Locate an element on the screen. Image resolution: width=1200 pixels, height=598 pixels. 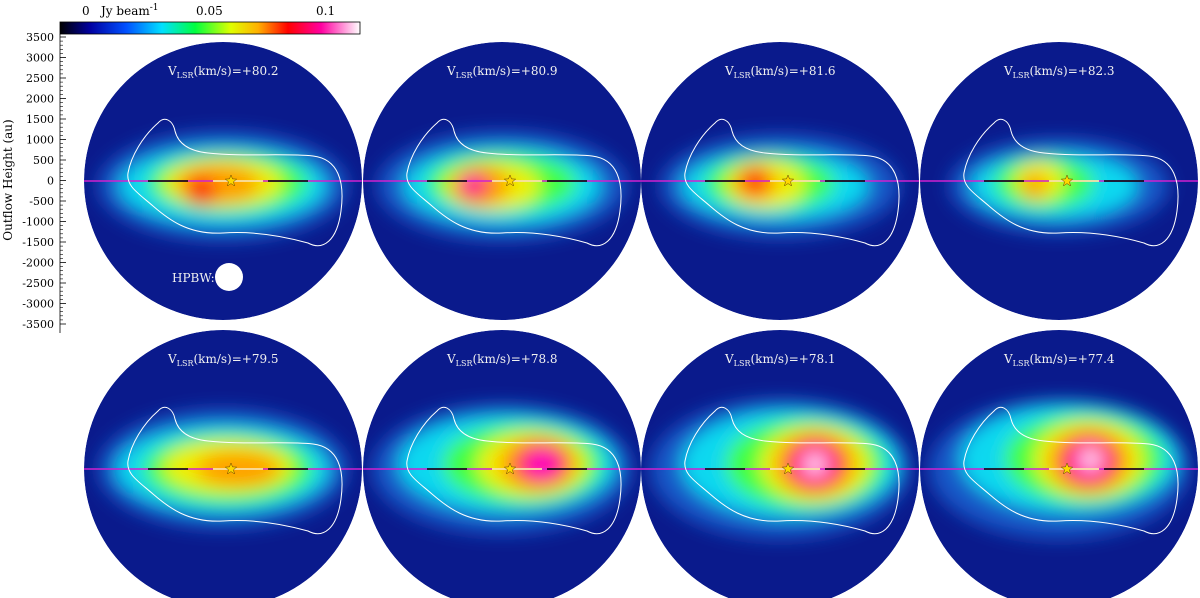
colorbar-unit: Jy beam-1 is located at coordinates (129, 10).